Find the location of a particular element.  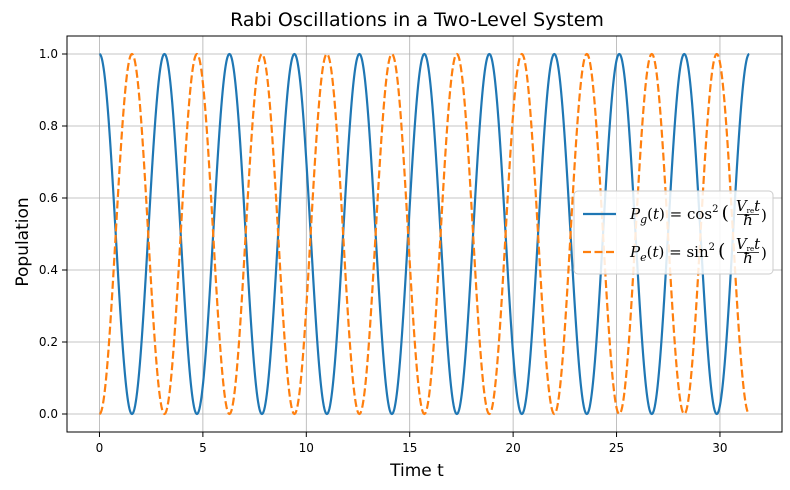

y-axis-label: Population is located at coordinates (23, 241).